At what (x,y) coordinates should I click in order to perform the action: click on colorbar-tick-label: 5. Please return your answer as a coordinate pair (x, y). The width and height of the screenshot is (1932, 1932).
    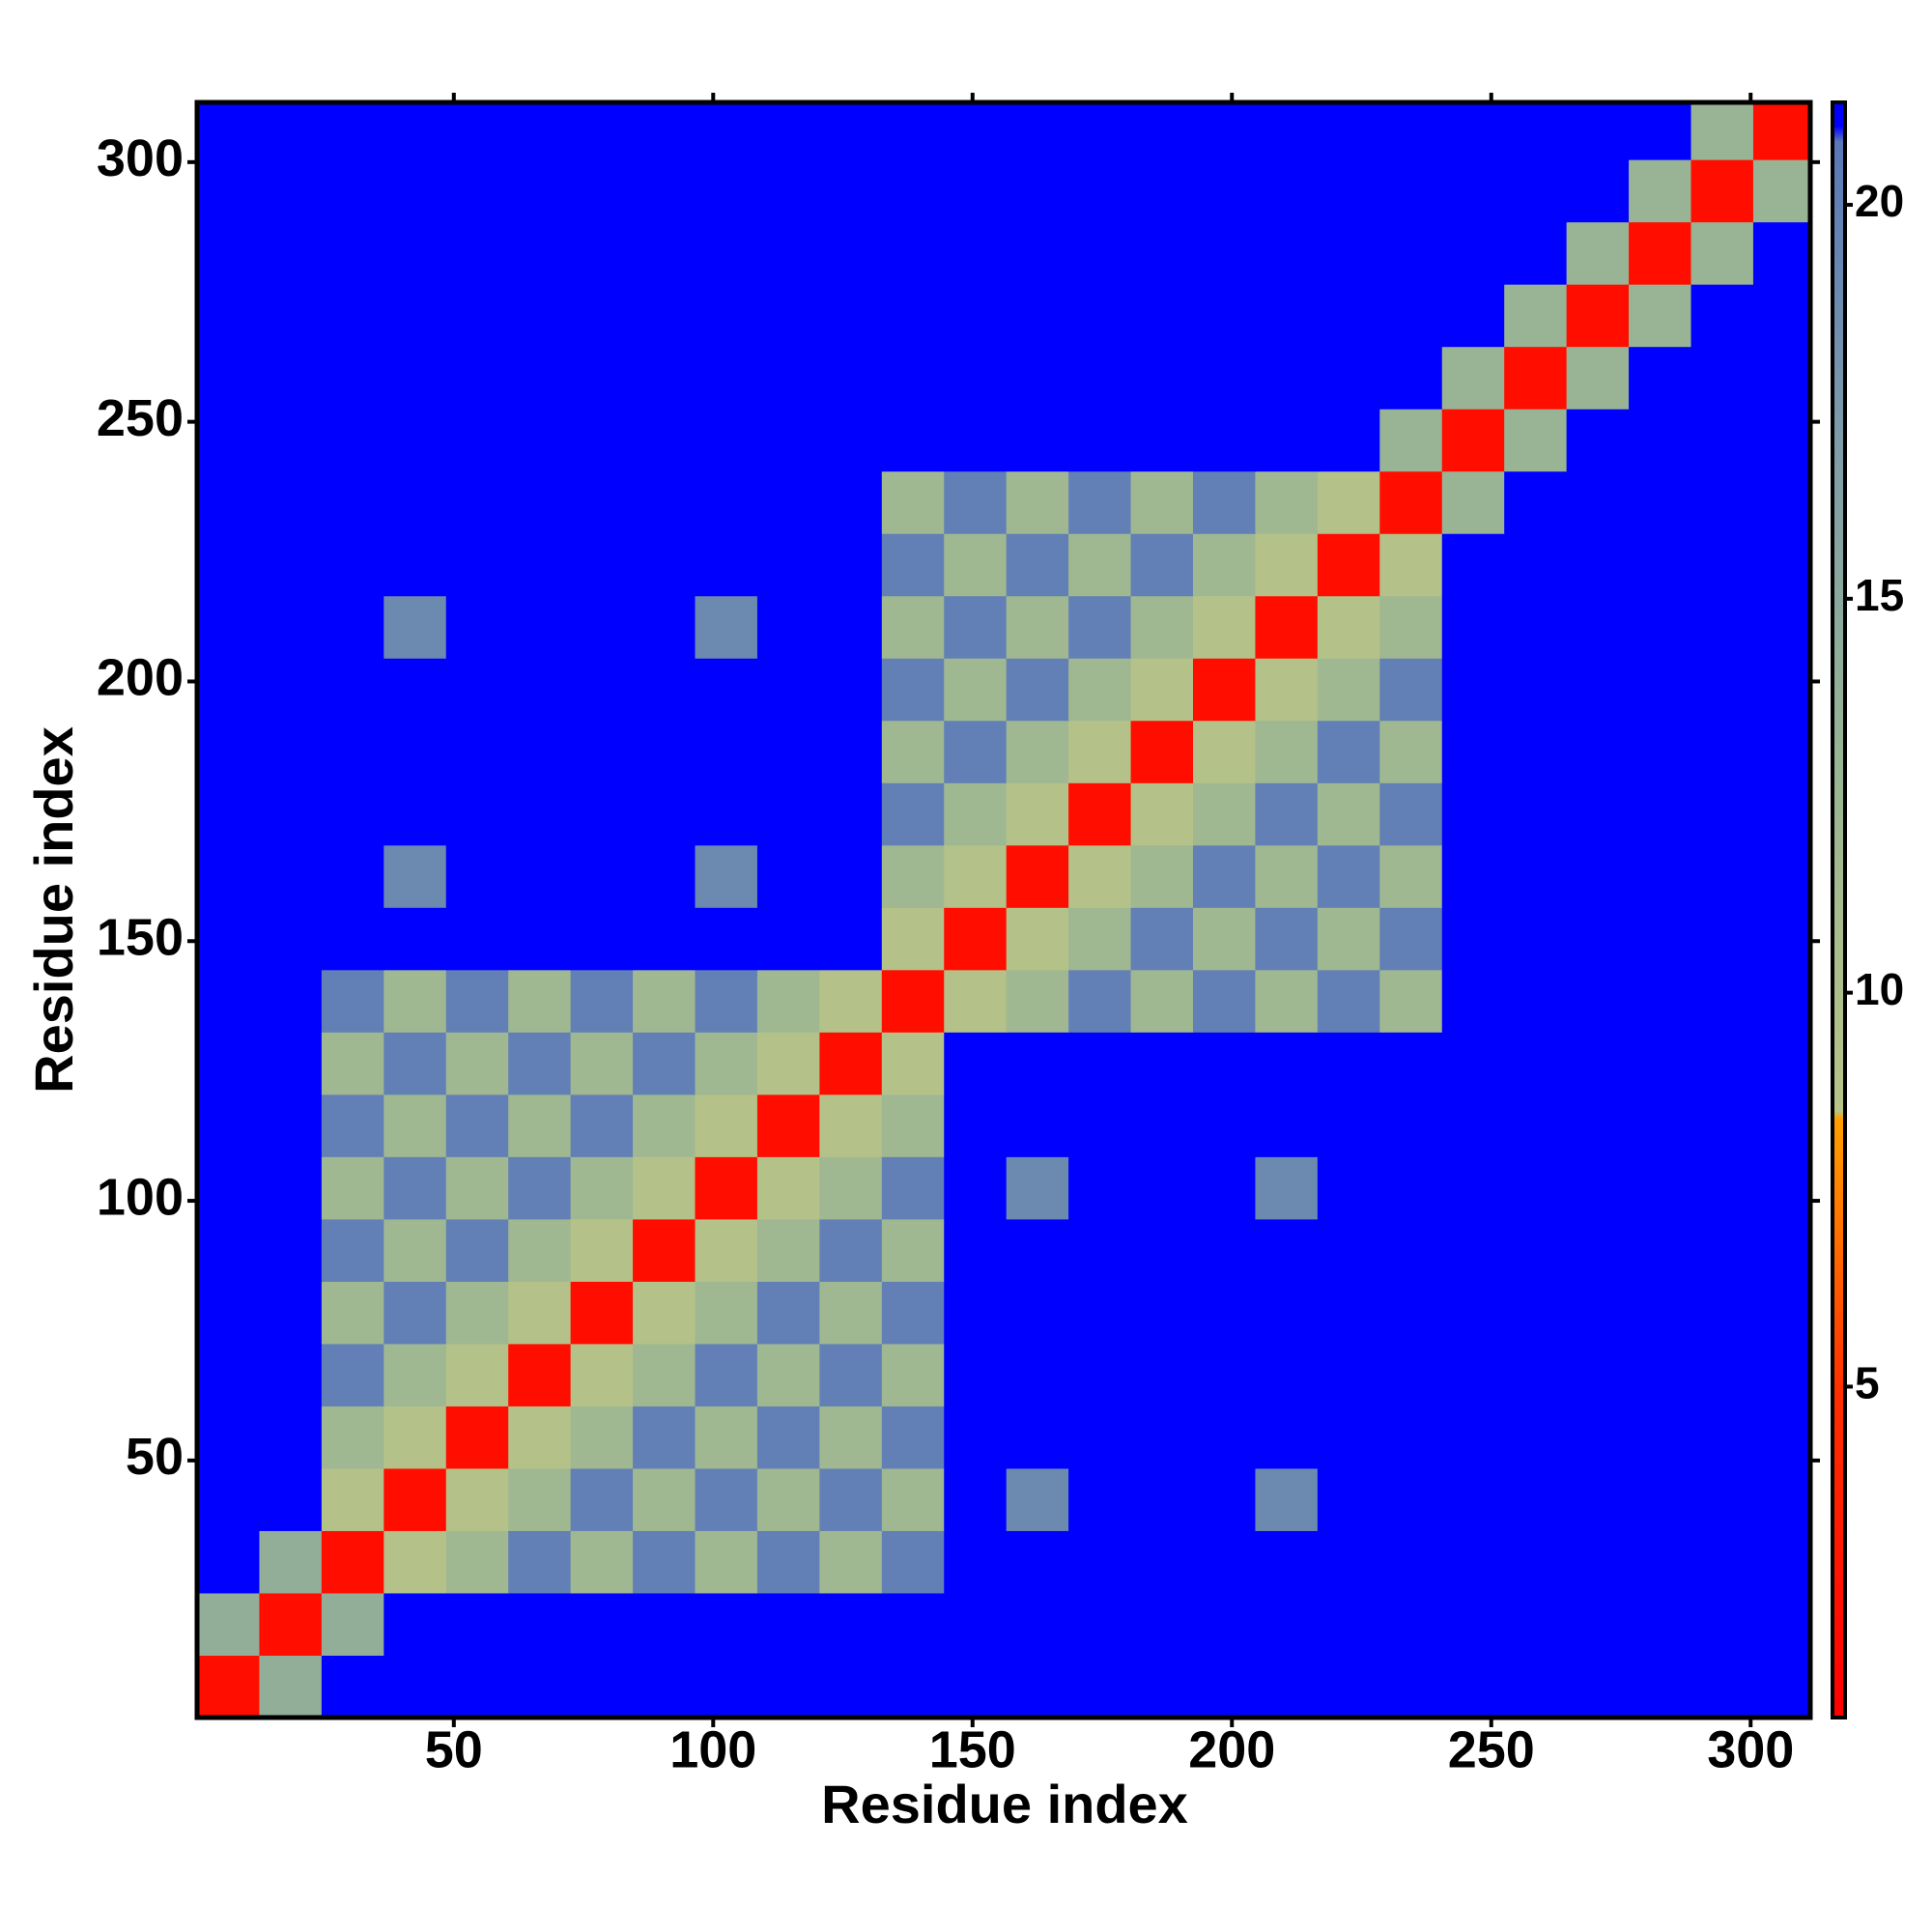
    Looking at the image, I should click on (1867, 1383).